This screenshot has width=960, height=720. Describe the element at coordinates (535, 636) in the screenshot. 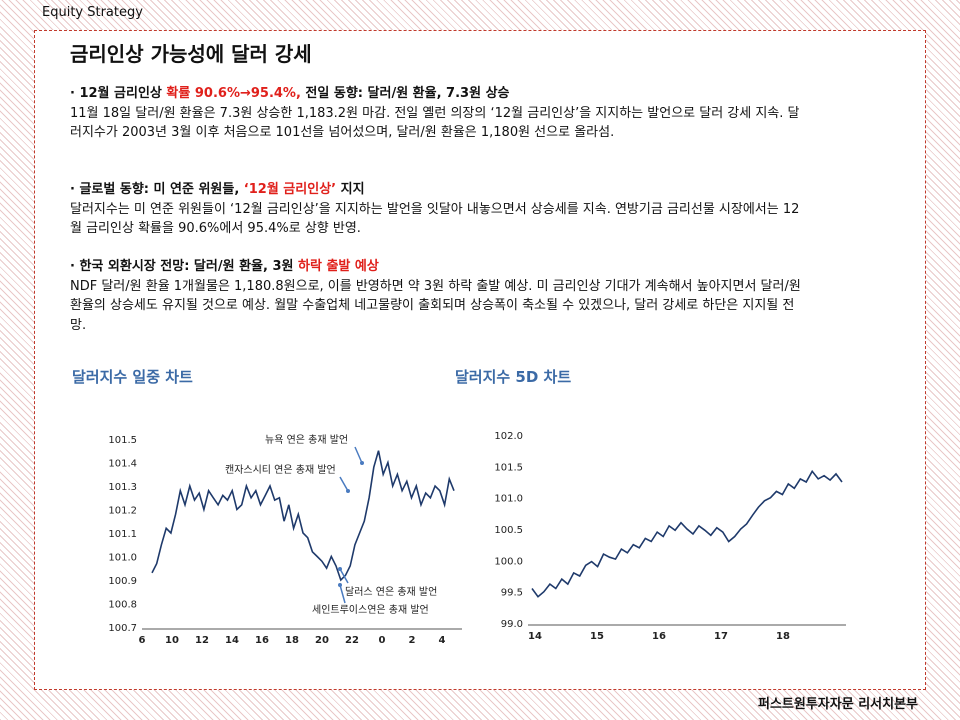

I see `chart-2-xtick: 14` at that location.